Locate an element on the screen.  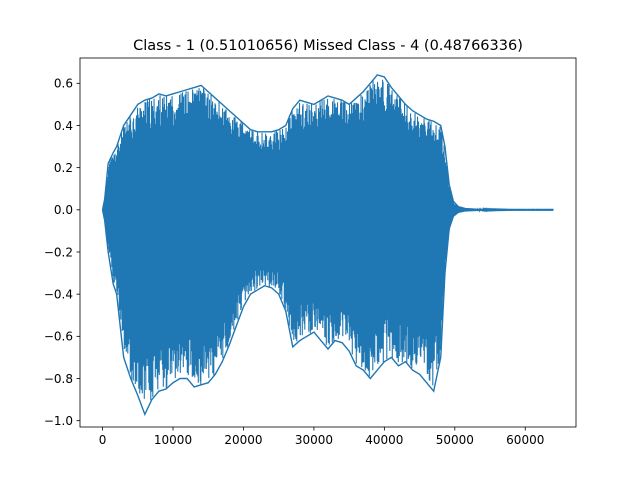
y-tick-label: 0.0 is located at coordinates (63, 210).